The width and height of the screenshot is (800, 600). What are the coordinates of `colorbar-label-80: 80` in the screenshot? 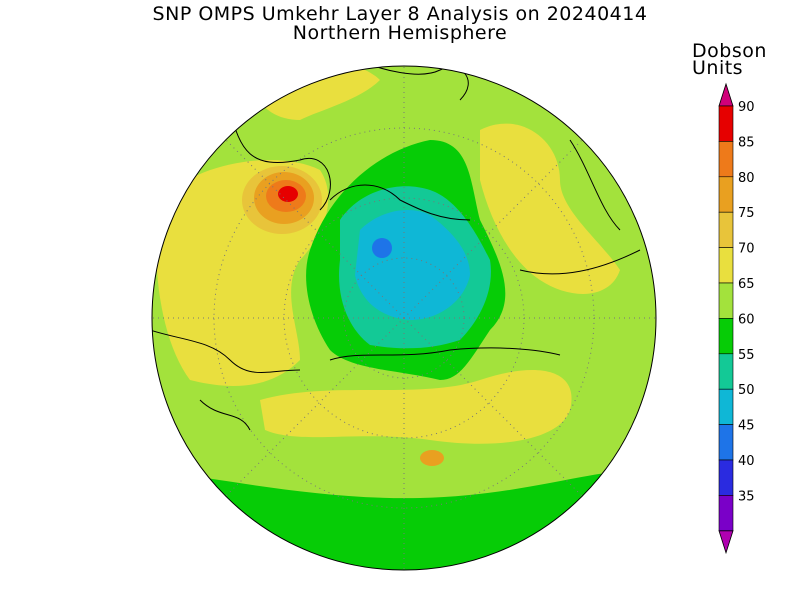 It's located at (746, 178).